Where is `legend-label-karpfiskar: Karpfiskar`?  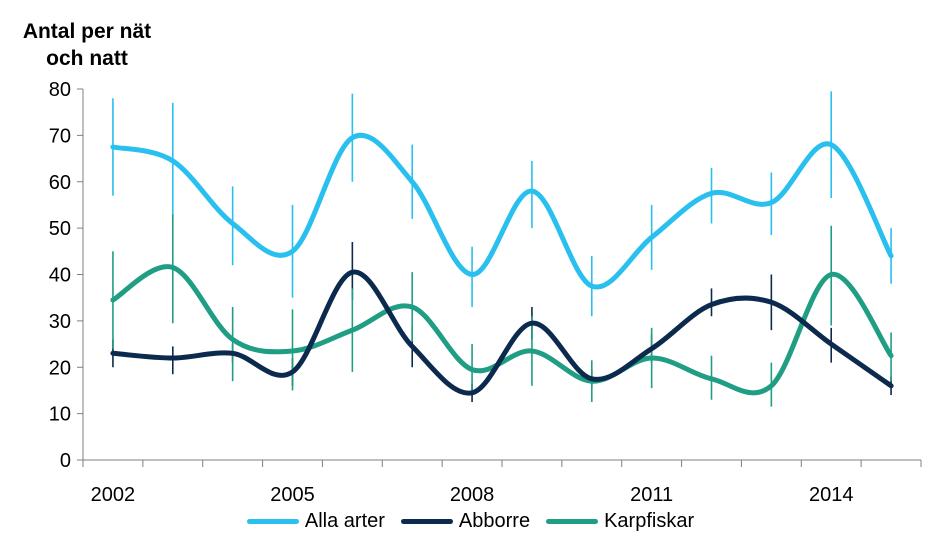 legend-label-karpfiskar: Karpfiskar is located at coordinates (649, 521).